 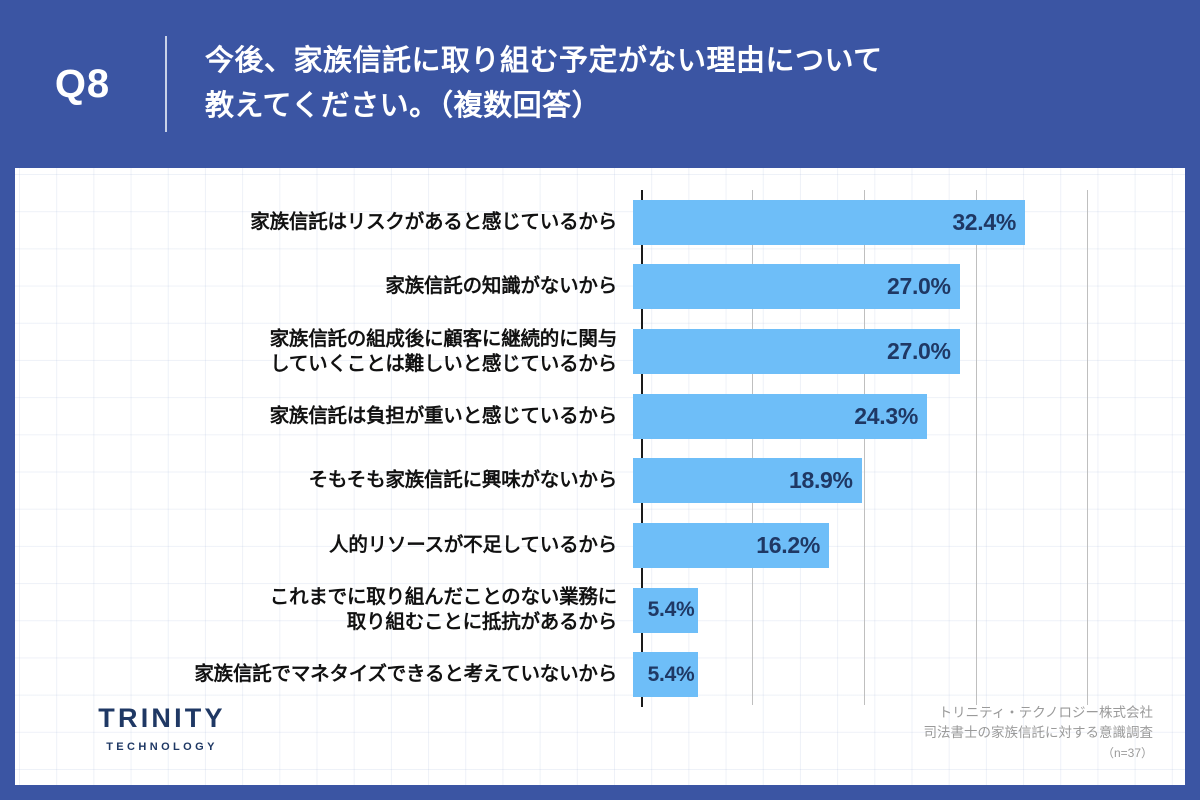 I want to click on chart-category-label: 人的リソースが不足しているから, so click(x=473, y=544).